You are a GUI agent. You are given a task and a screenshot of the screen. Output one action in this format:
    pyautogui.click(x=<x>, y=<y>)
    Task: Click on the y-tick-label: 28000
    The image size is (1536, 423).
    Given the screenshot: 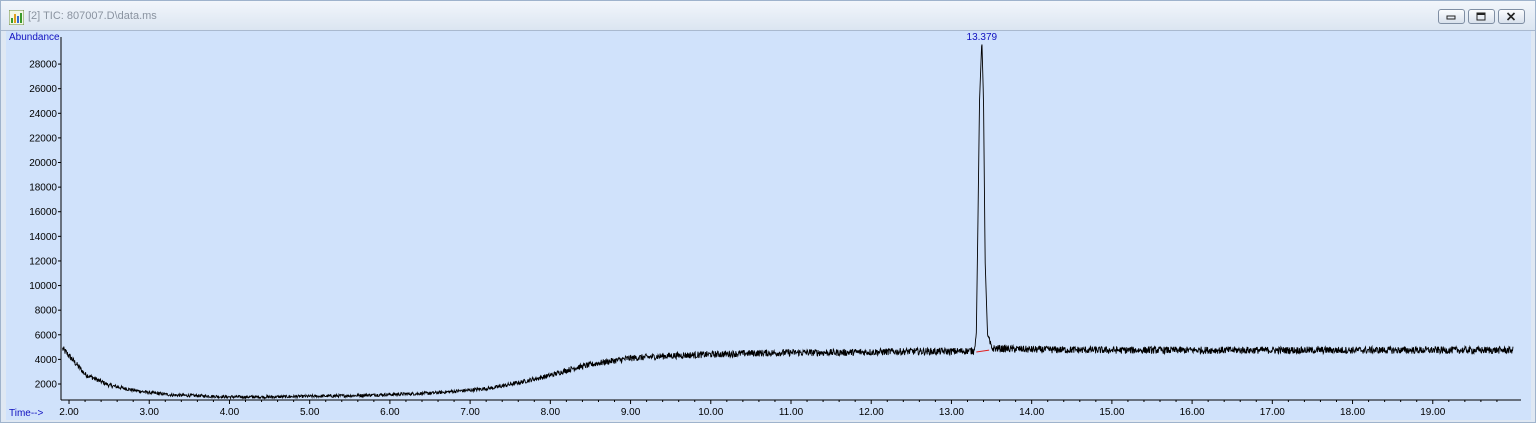 What is the action you would take?
    pyautogui.click(x=43, y=65)
    